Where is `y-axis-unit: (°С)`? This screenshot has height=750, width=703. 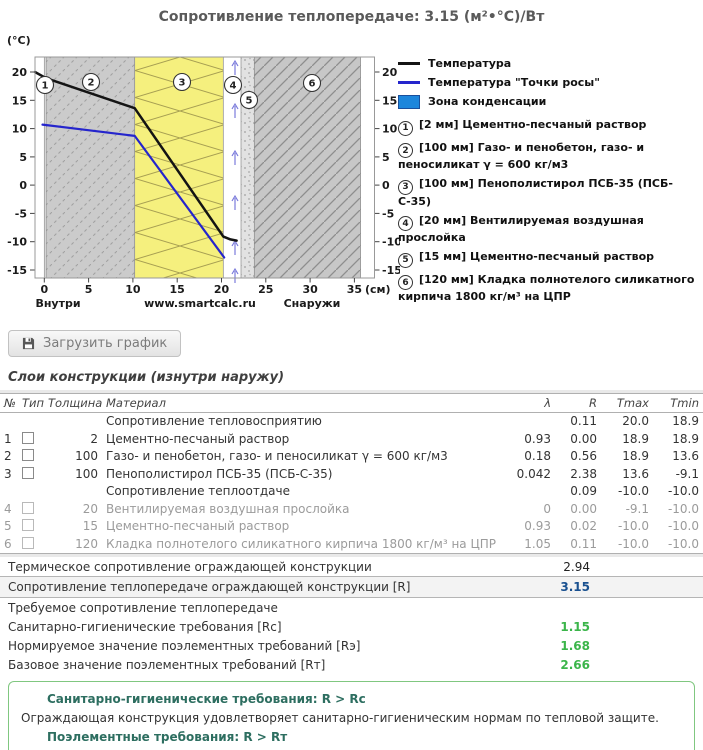 y-axis-unit: (°С) is located at coordinates (19, 40).